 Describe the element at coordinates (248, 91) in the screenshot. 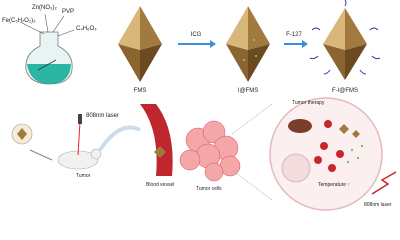

I see `product-label: I@FMS` at that location.